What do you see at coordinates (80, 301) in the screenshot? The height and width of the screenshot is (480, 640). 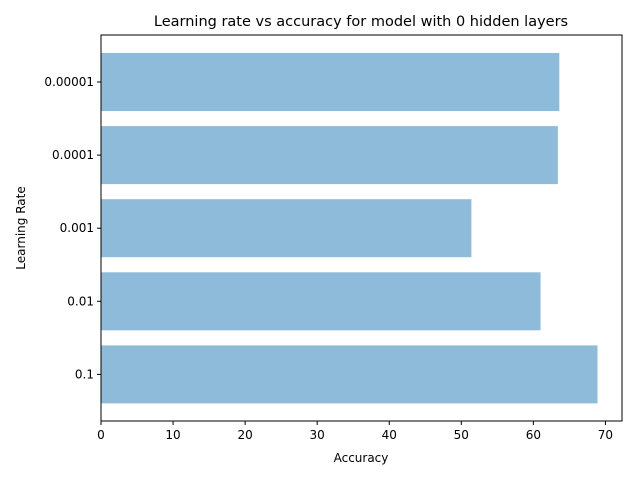 I see `y-tick-label: 0.01` at bounding box center [80, 301].